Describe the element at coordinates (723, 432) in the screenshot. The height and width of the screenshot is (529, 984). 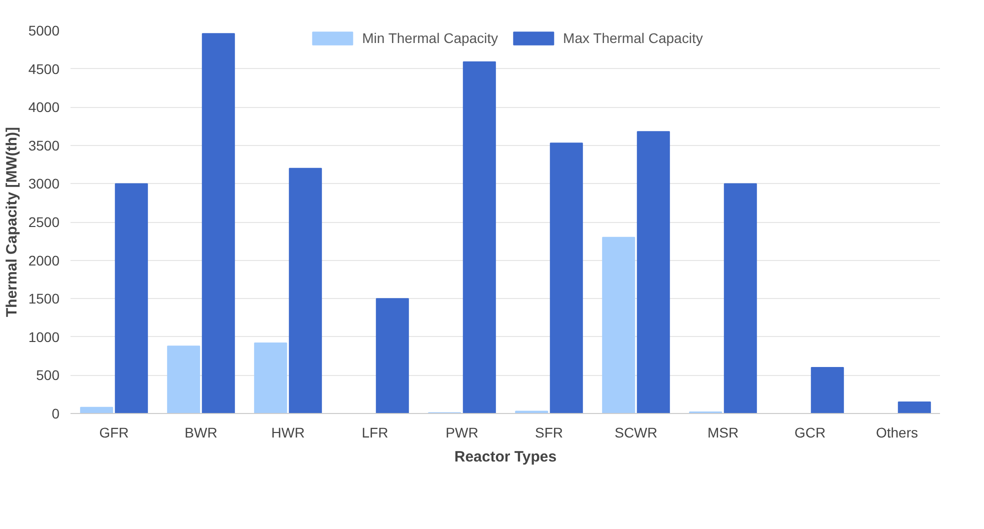
I see `x-tick-label: MSR` at that location.